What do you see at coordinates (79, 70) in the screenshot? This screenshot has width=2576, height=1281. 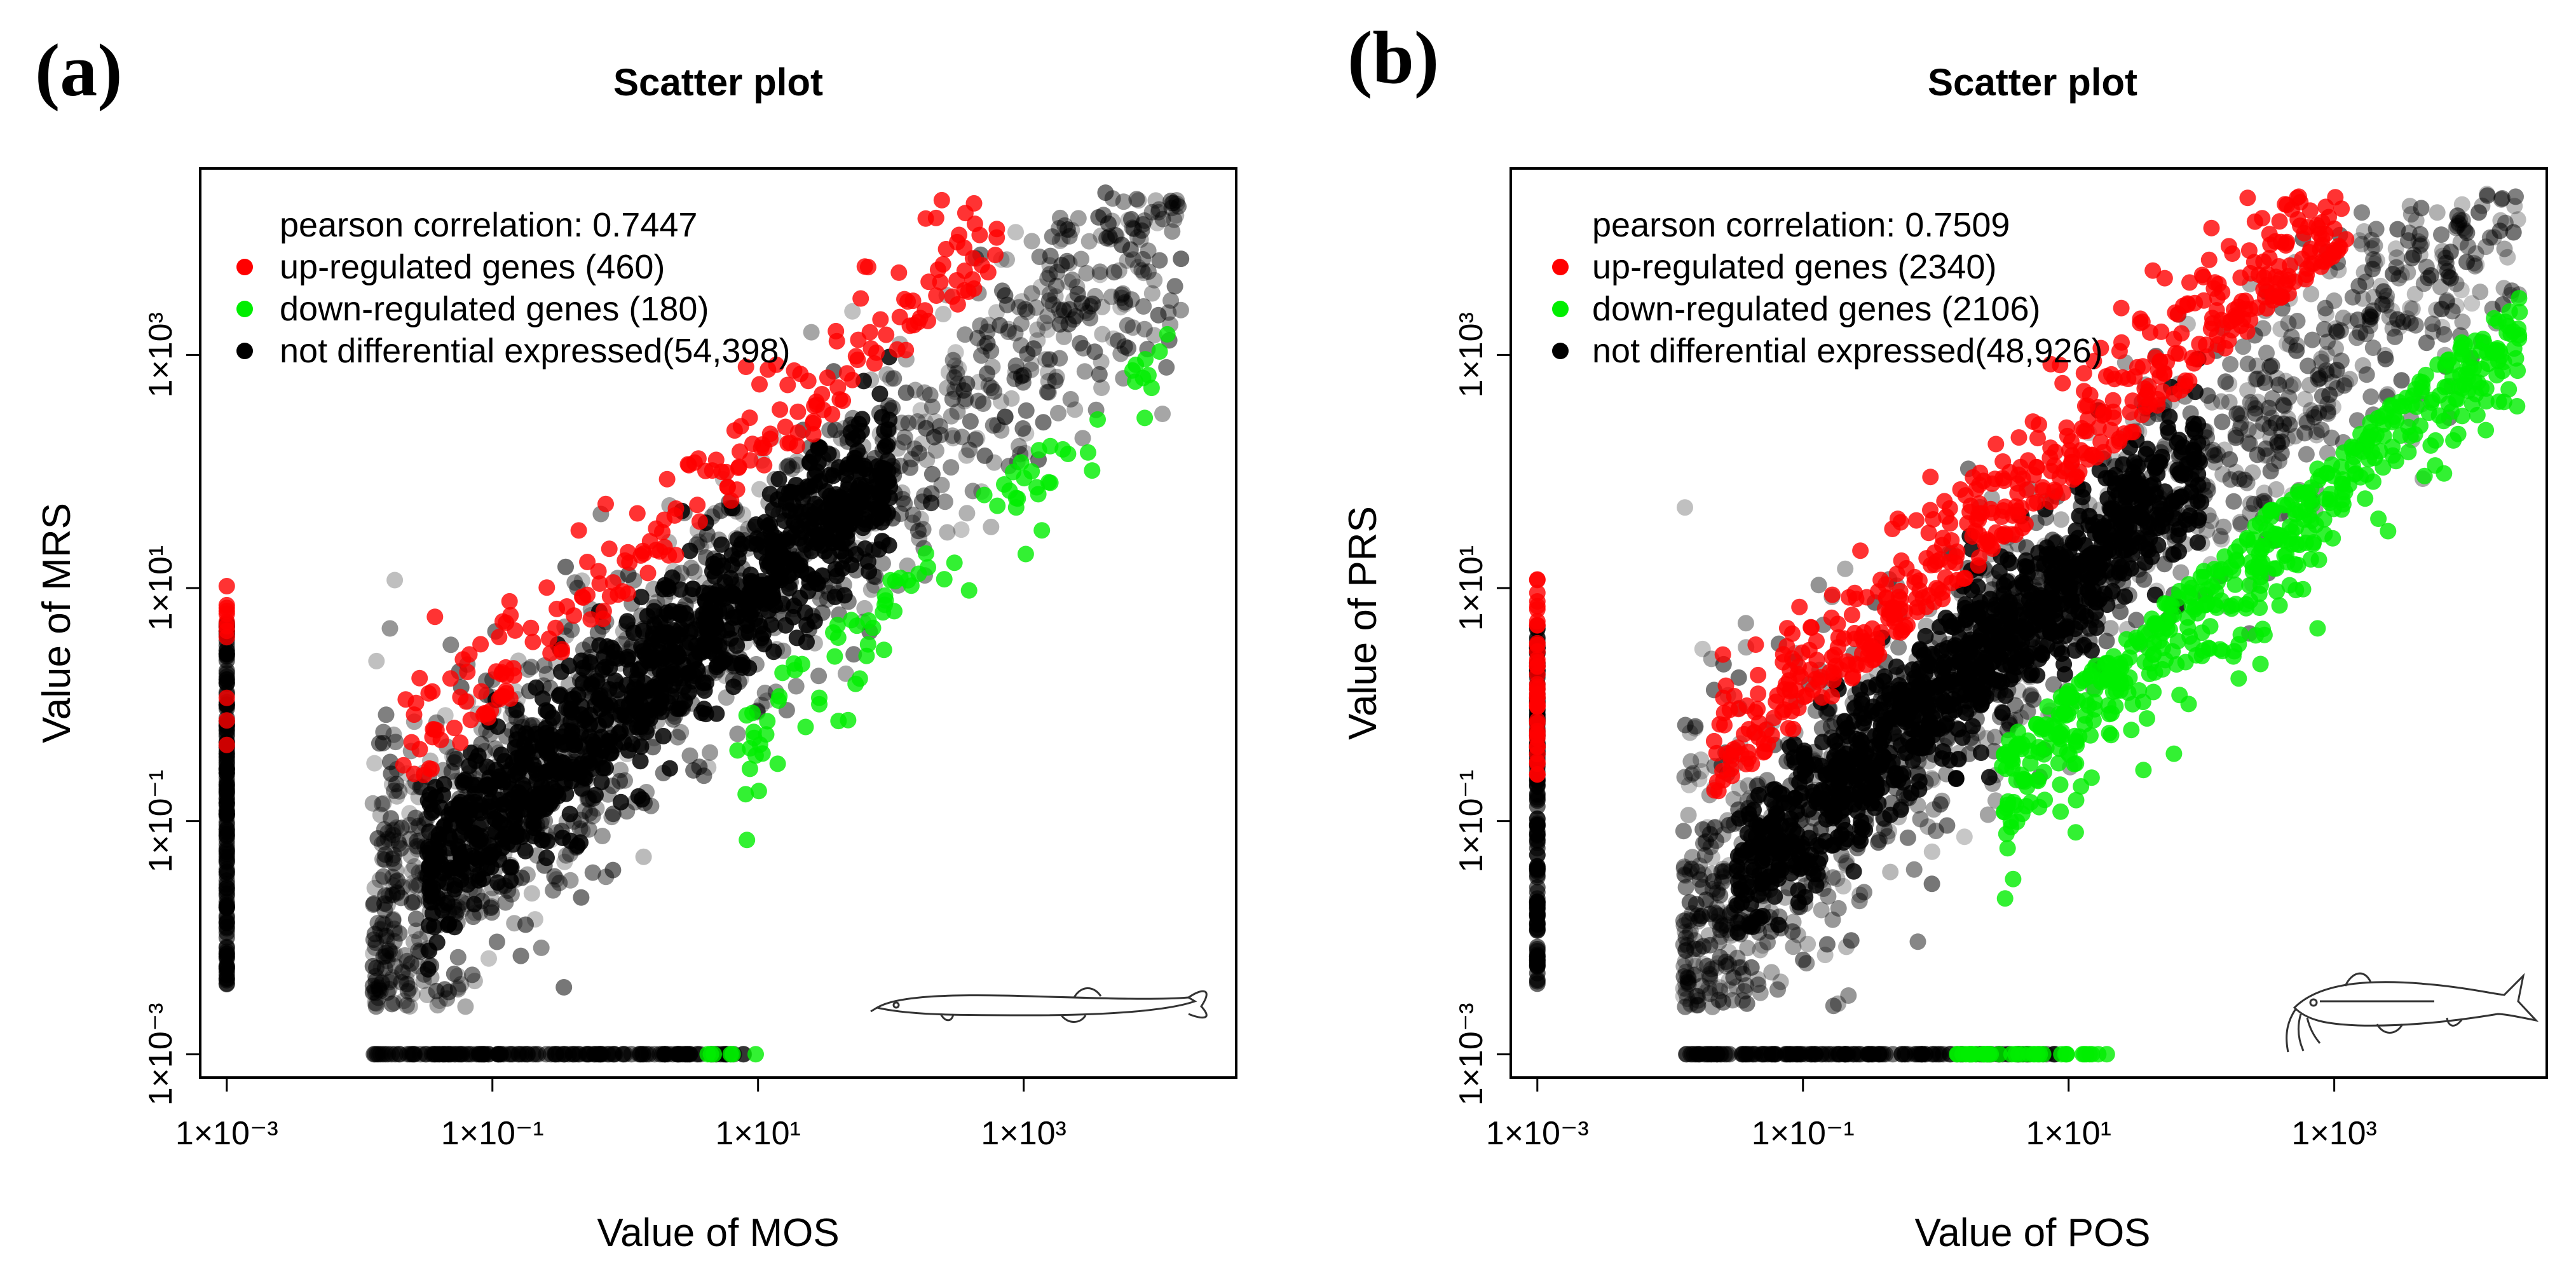 I see `panel-letter-a: (a)` at bounding box center [79, 70].